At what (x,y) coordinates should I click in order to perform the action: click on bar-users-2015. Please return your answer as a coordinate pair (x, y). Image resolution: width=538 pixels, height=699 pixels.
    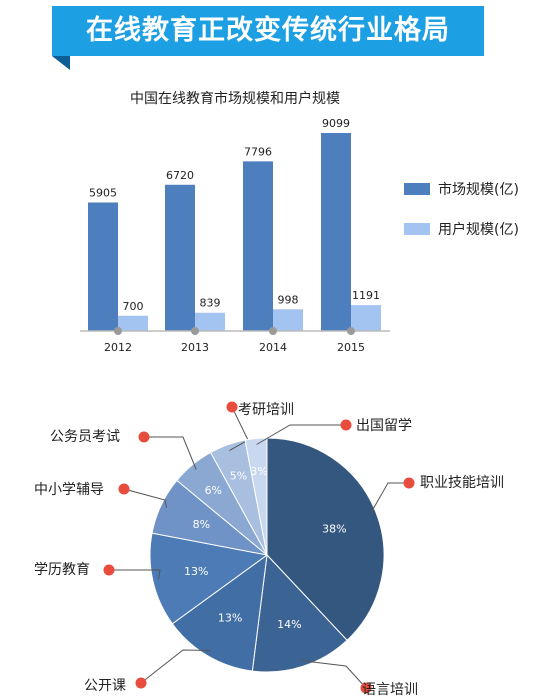
    Looking at the image, I should click on (366, 318).